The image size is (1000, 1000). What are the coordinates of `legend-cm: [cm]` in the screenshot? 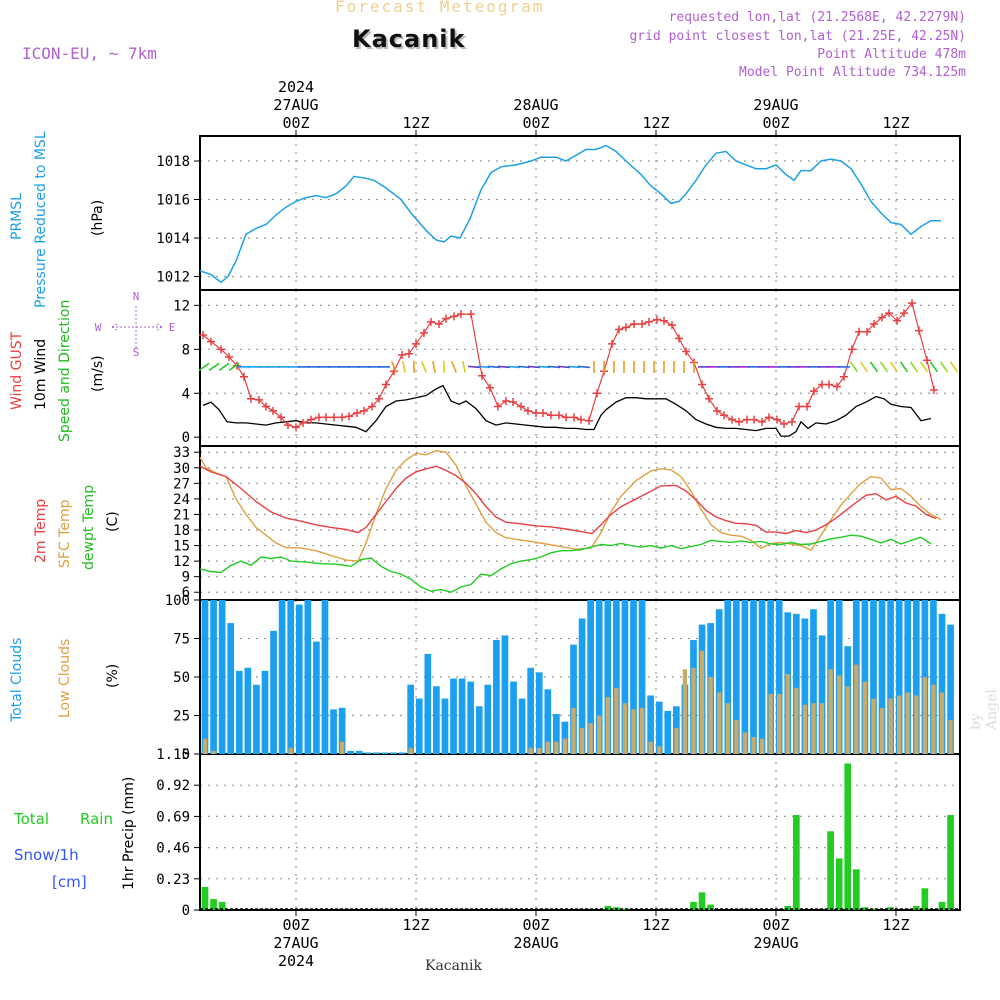 It's located at (69, 882).